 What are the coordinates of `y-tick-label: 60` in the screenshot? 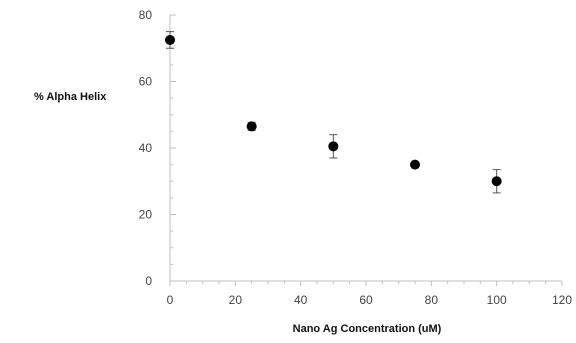 It's located at (146, 82).